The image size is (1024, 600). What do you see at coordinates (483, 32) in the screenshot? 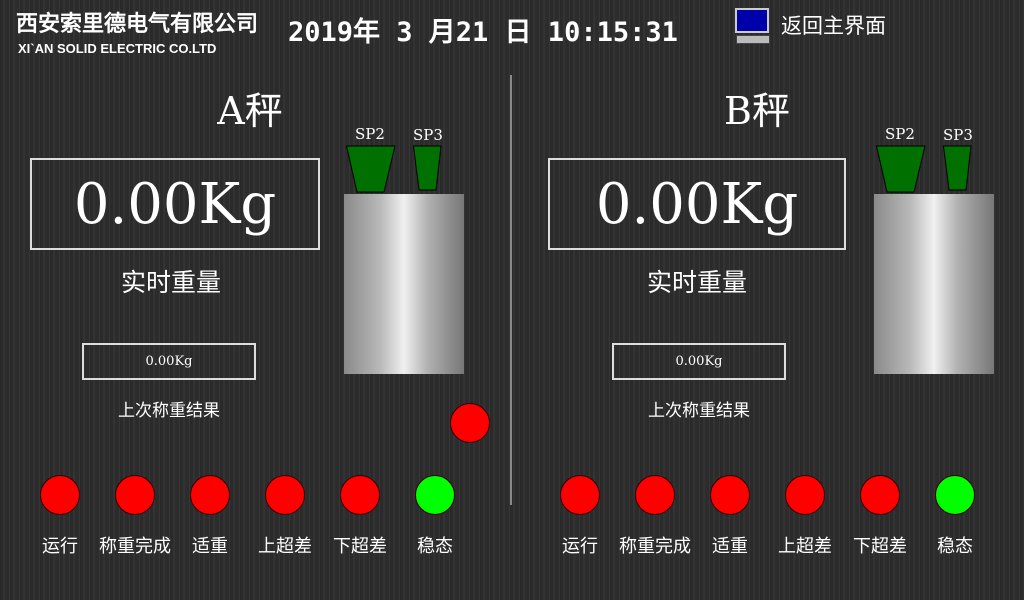
I see `datetime: 2019年 3 月21 日 10:15:31` at bounding box center [483, 32].